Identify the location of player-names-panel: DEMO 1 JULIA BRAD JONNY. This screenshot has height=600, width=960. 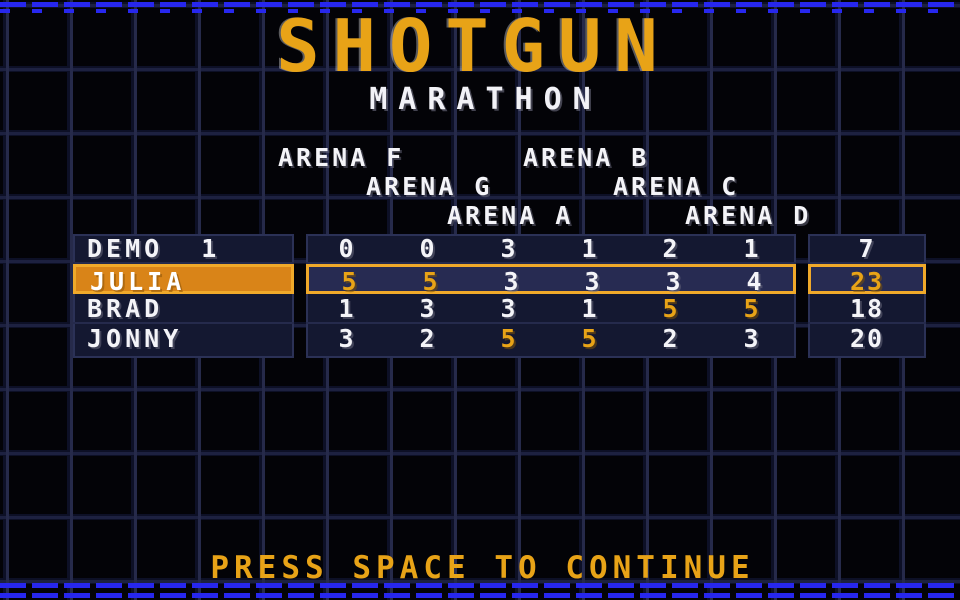
(183, 296).